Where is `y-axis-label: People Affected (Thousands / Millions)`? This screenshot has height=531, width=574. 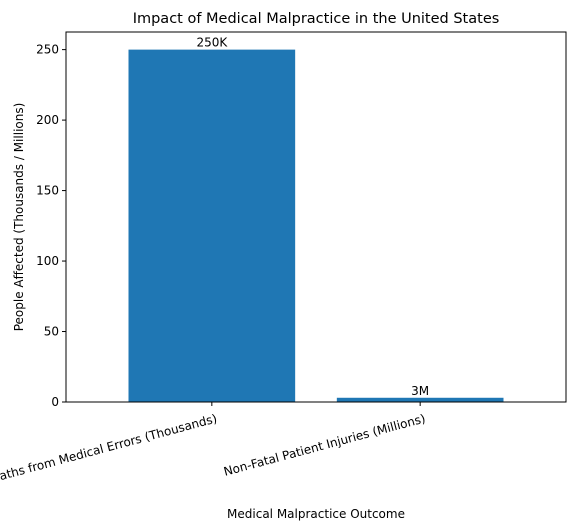
y-axis-label: People Affected (Thousands / Millions) is located at coordinates (19, 217).